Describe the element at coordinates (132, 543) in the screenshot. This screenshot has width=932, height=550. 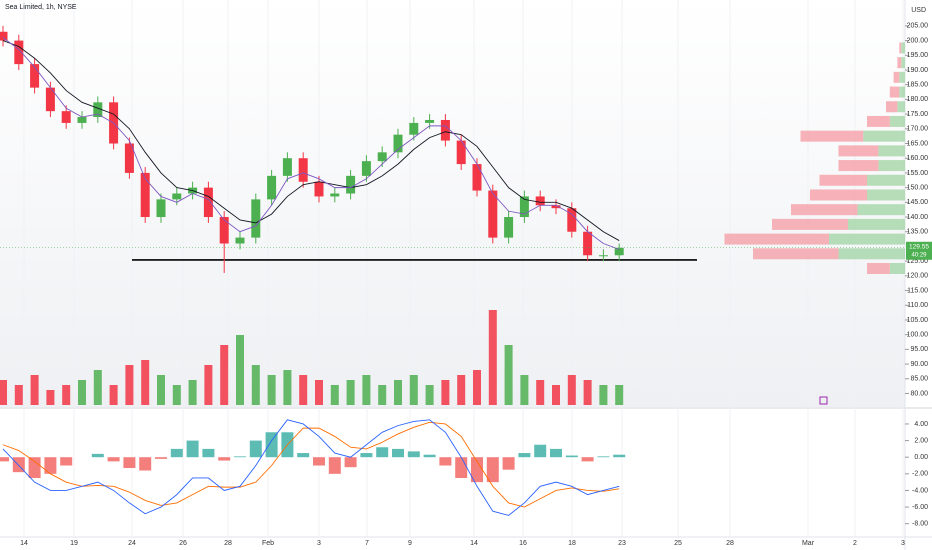
I see `x-tick-label: 24` at that location.